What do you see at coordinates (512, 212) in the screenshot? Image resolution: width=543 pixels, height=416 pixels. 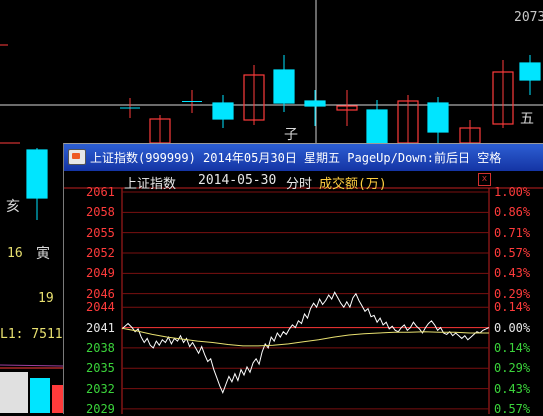 I see `percent-tick-label: 0.86%` at bounding box center [512, 212].